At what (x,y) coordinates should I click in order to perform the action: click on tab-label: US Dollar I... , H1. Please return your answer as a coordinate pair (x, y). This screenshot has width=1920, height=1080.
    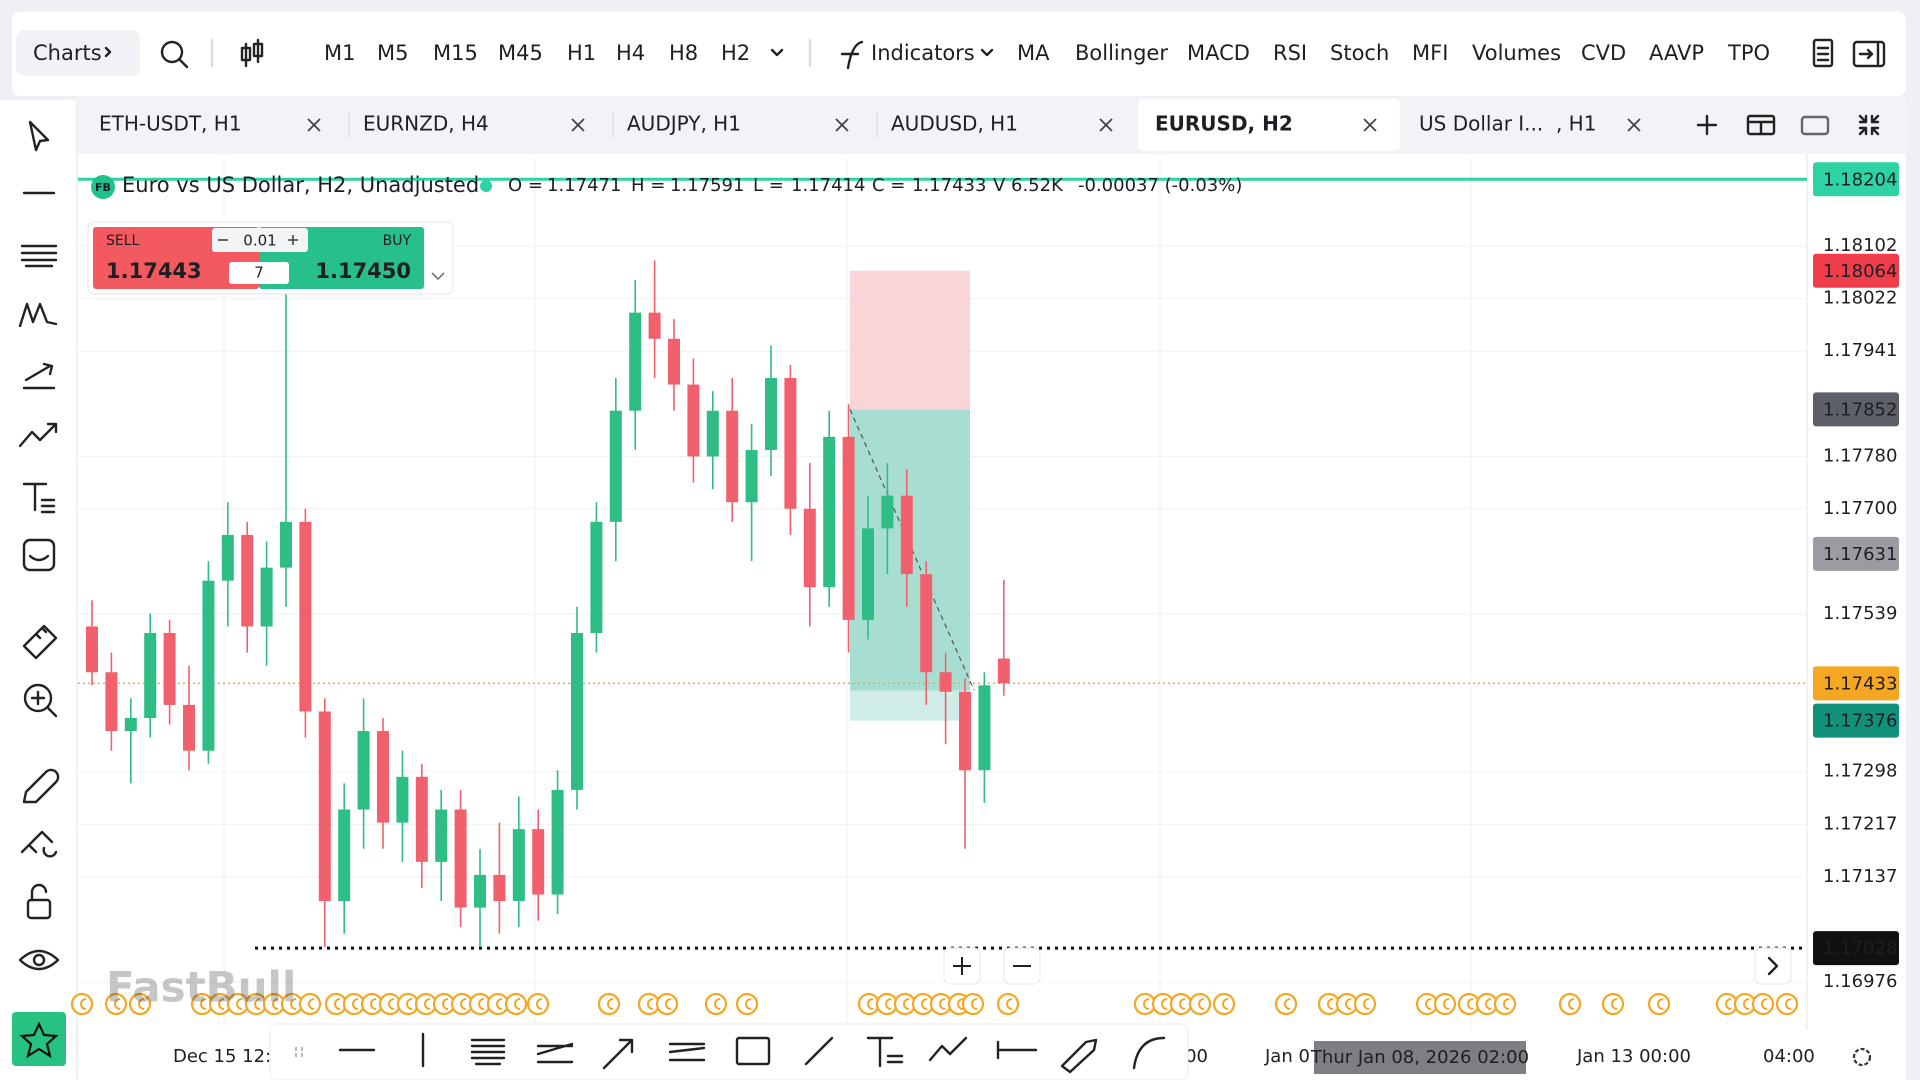
    Looking at the image, I should click on (1507, 124).